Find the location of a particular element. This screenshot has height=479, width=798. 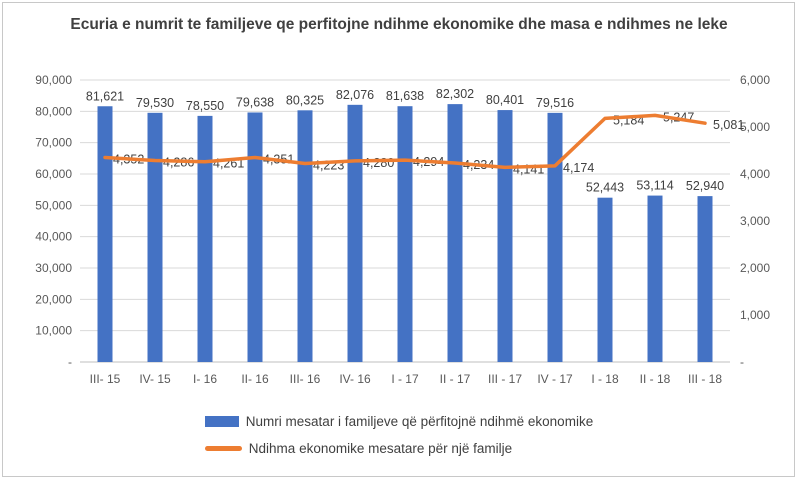

left-axis-tick-label: 50,000 is located at coordinates (53, 205).